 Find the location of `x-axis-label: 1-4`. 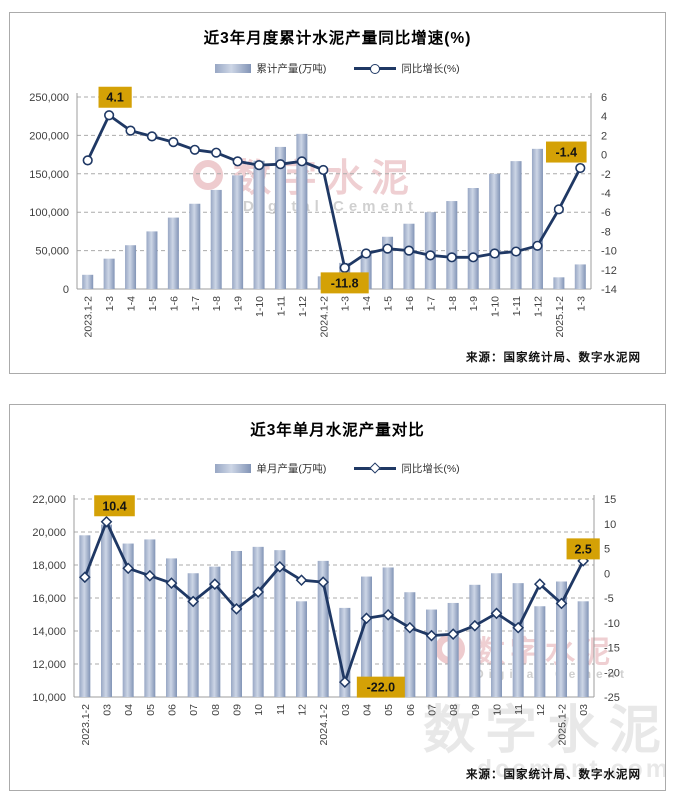

x-axis-label: 1-4 is located at coordinates (132, 303).